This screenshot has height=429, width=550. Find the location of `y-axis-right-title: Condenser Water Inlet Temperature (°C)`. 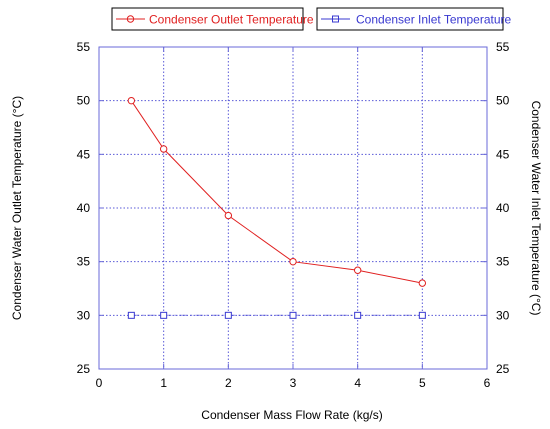

y-axis-right-title: Condenser Water Inlet Temperature (°C) is located at coordinates (536, 208).